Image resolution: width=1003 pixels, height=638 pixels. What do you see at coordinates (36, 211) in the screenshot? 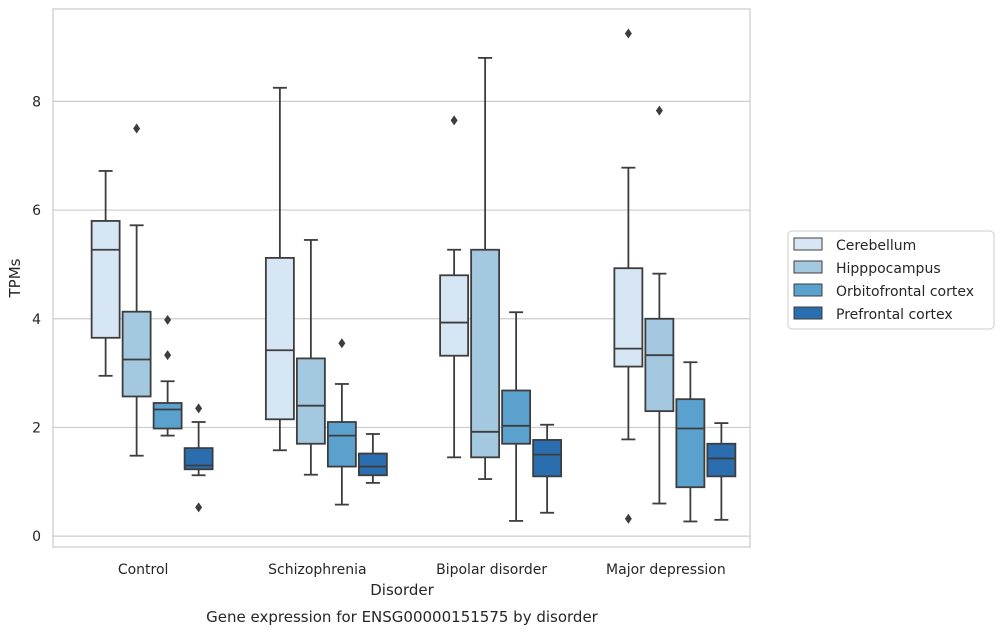
I see `y-tick-label: 6` at bounding box center [36, 211].